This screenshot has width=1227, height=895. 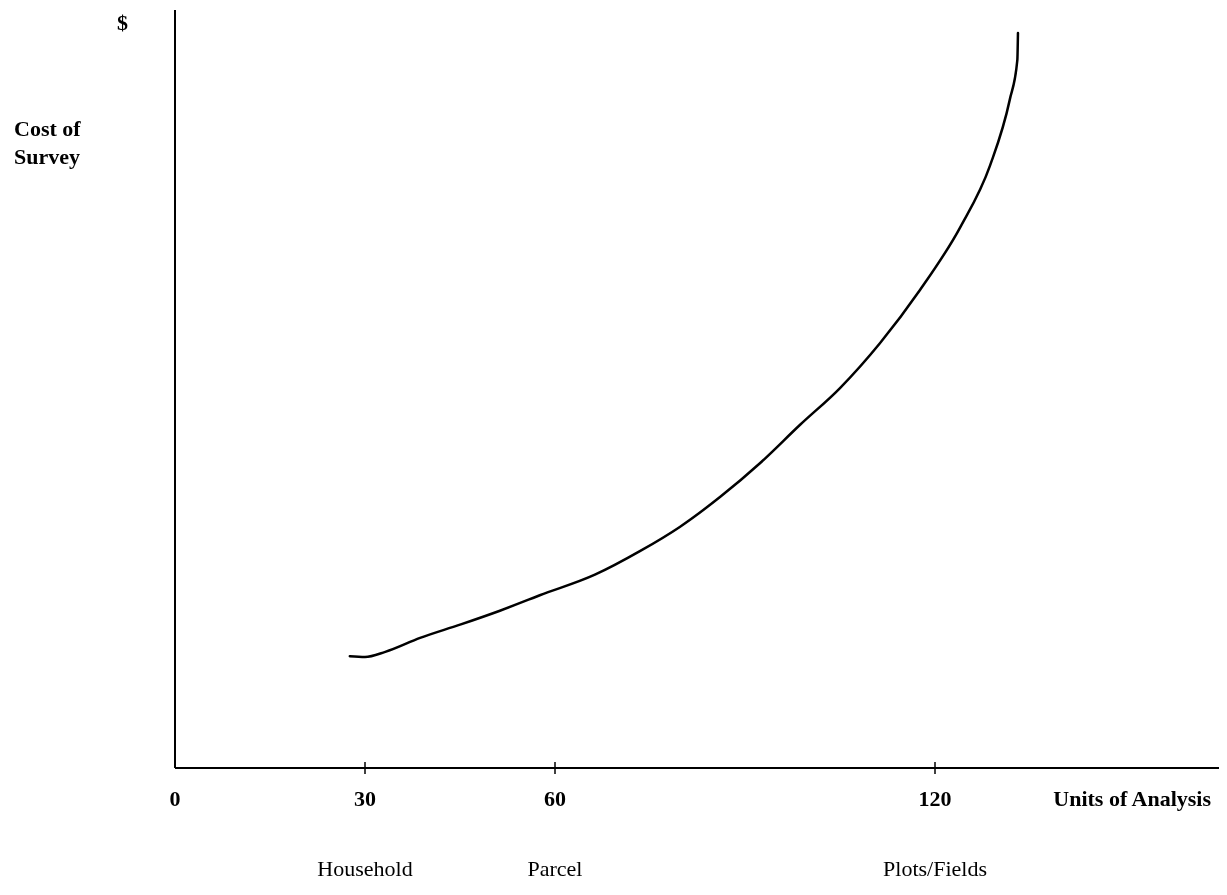 I want to click on x-tick-label: 60, so click(x=555, y=798).